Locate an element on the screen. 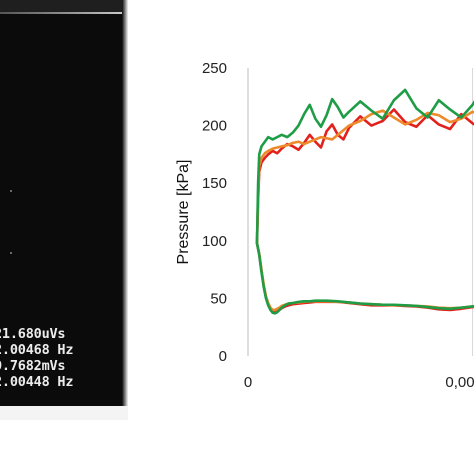 Image resolution: width=474 pixels, height=474 pixels. scope-readout-4: 2.00448 Hz is located at coordinates (37, 382).